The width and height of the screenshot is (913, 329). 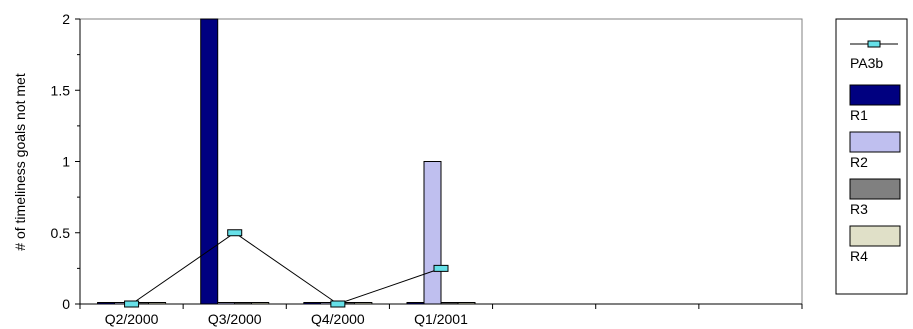 What do you see at coordinates (859, 115) in the screenshot?
I see `legend-label: R1` at bounding box center [859, 115].